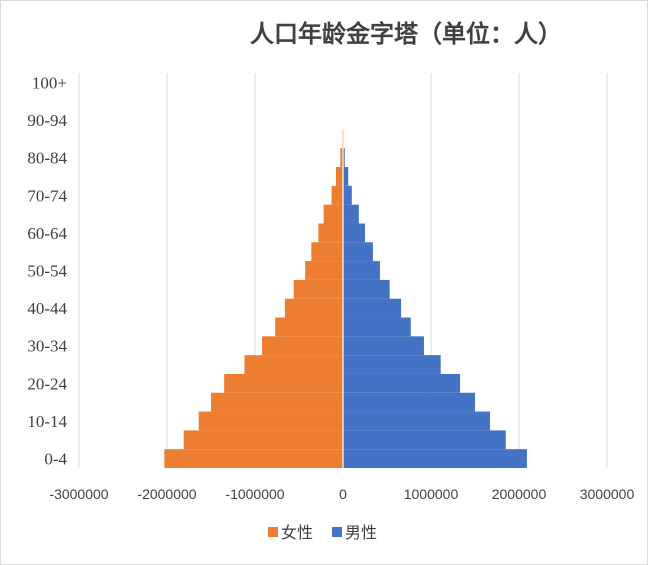 This screenshot has height=565, width=648. Describe the element at coordinates (361, 532) in the screenshot. I see `legend-label-male: 男性` at that location.